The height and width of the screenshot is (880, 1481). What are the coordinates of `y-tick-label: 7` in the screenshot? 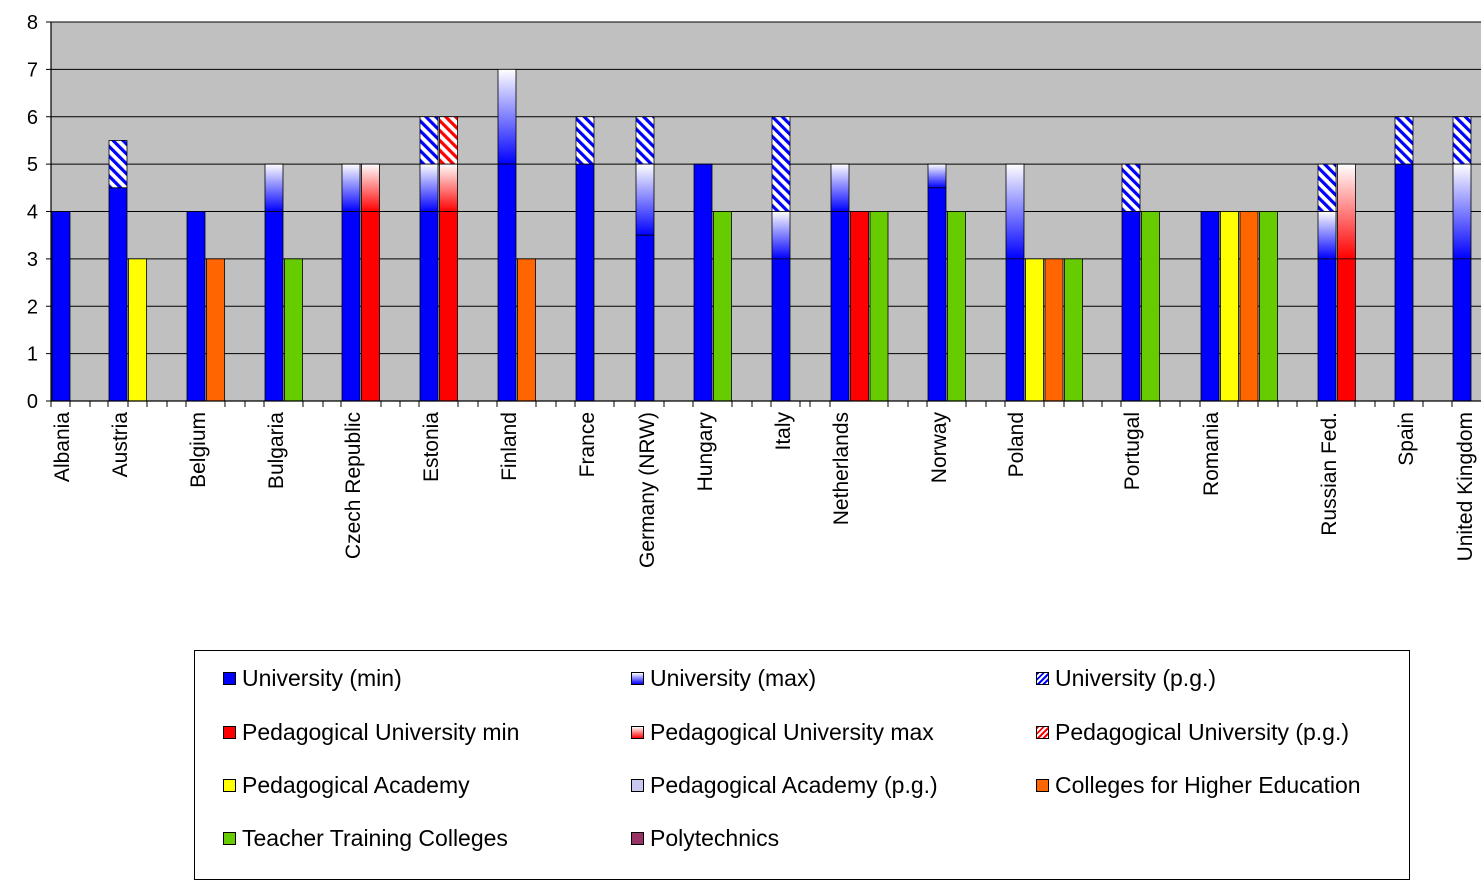 It's located at (32, 70).